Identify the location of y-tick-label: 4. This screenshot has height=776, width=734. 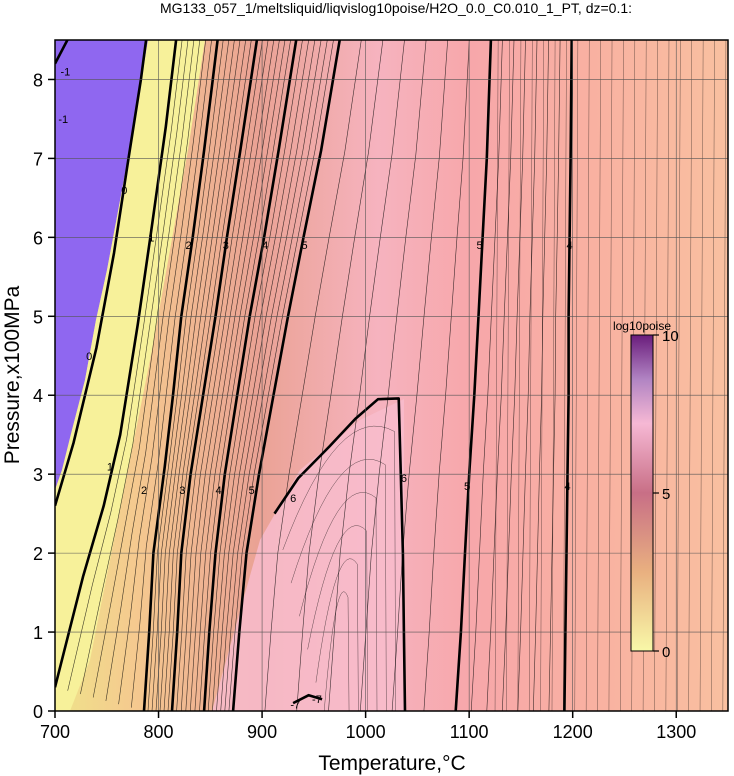
(38, 396).